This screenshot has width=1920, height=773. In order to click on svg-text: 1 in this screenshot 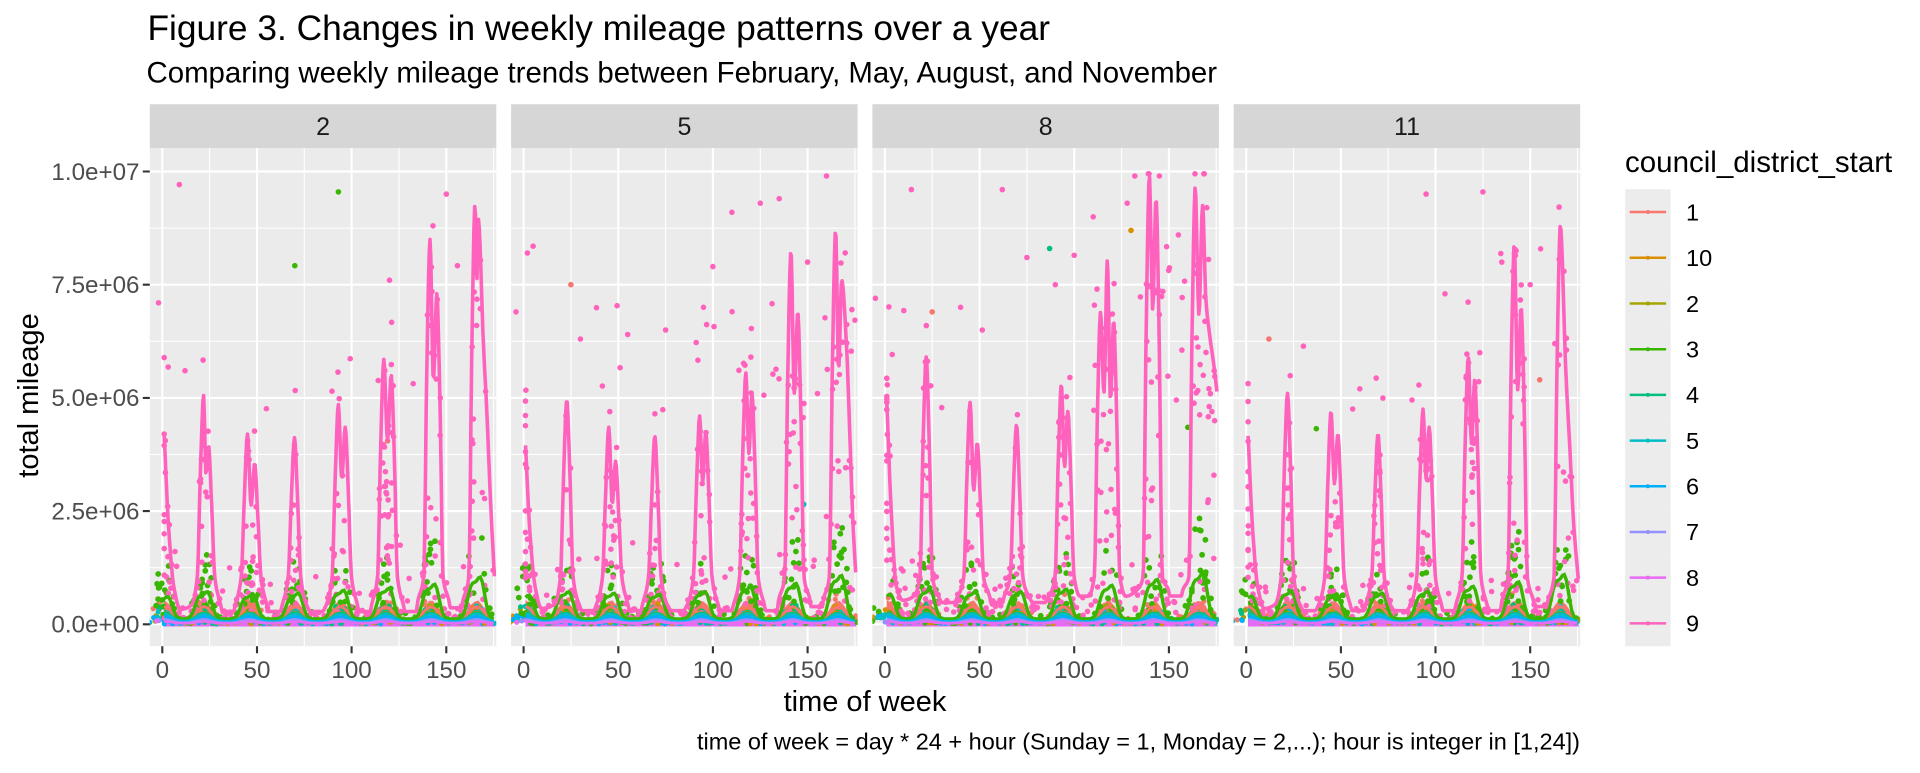, I will do `click(1692, 212)`.